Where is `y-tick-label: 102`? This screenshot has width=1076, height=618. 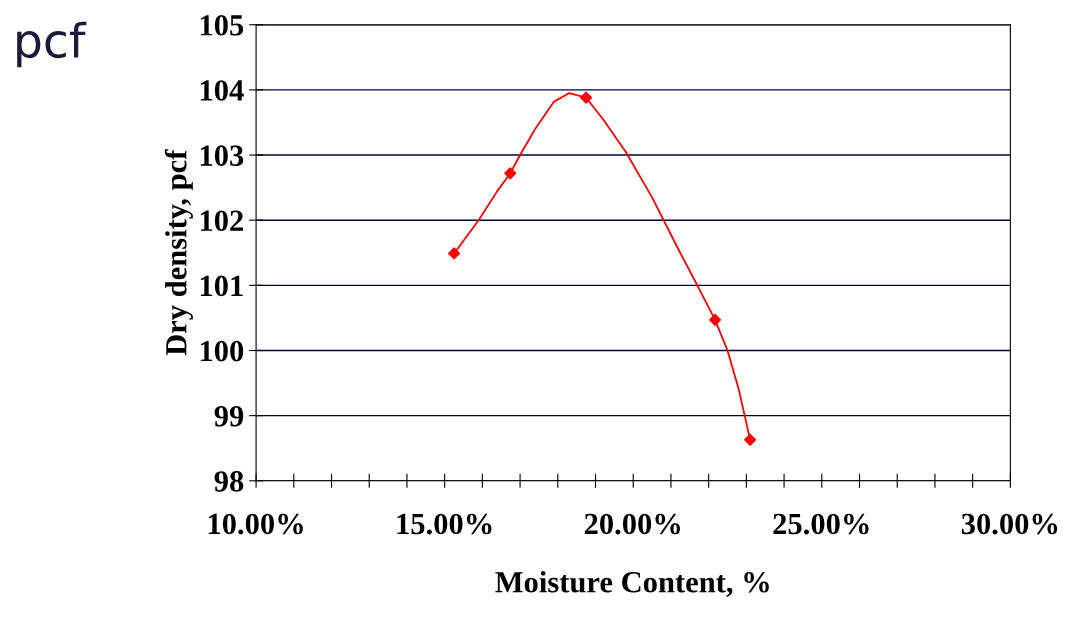
y-tick-label: 102 is located at coordinates (221, 221).